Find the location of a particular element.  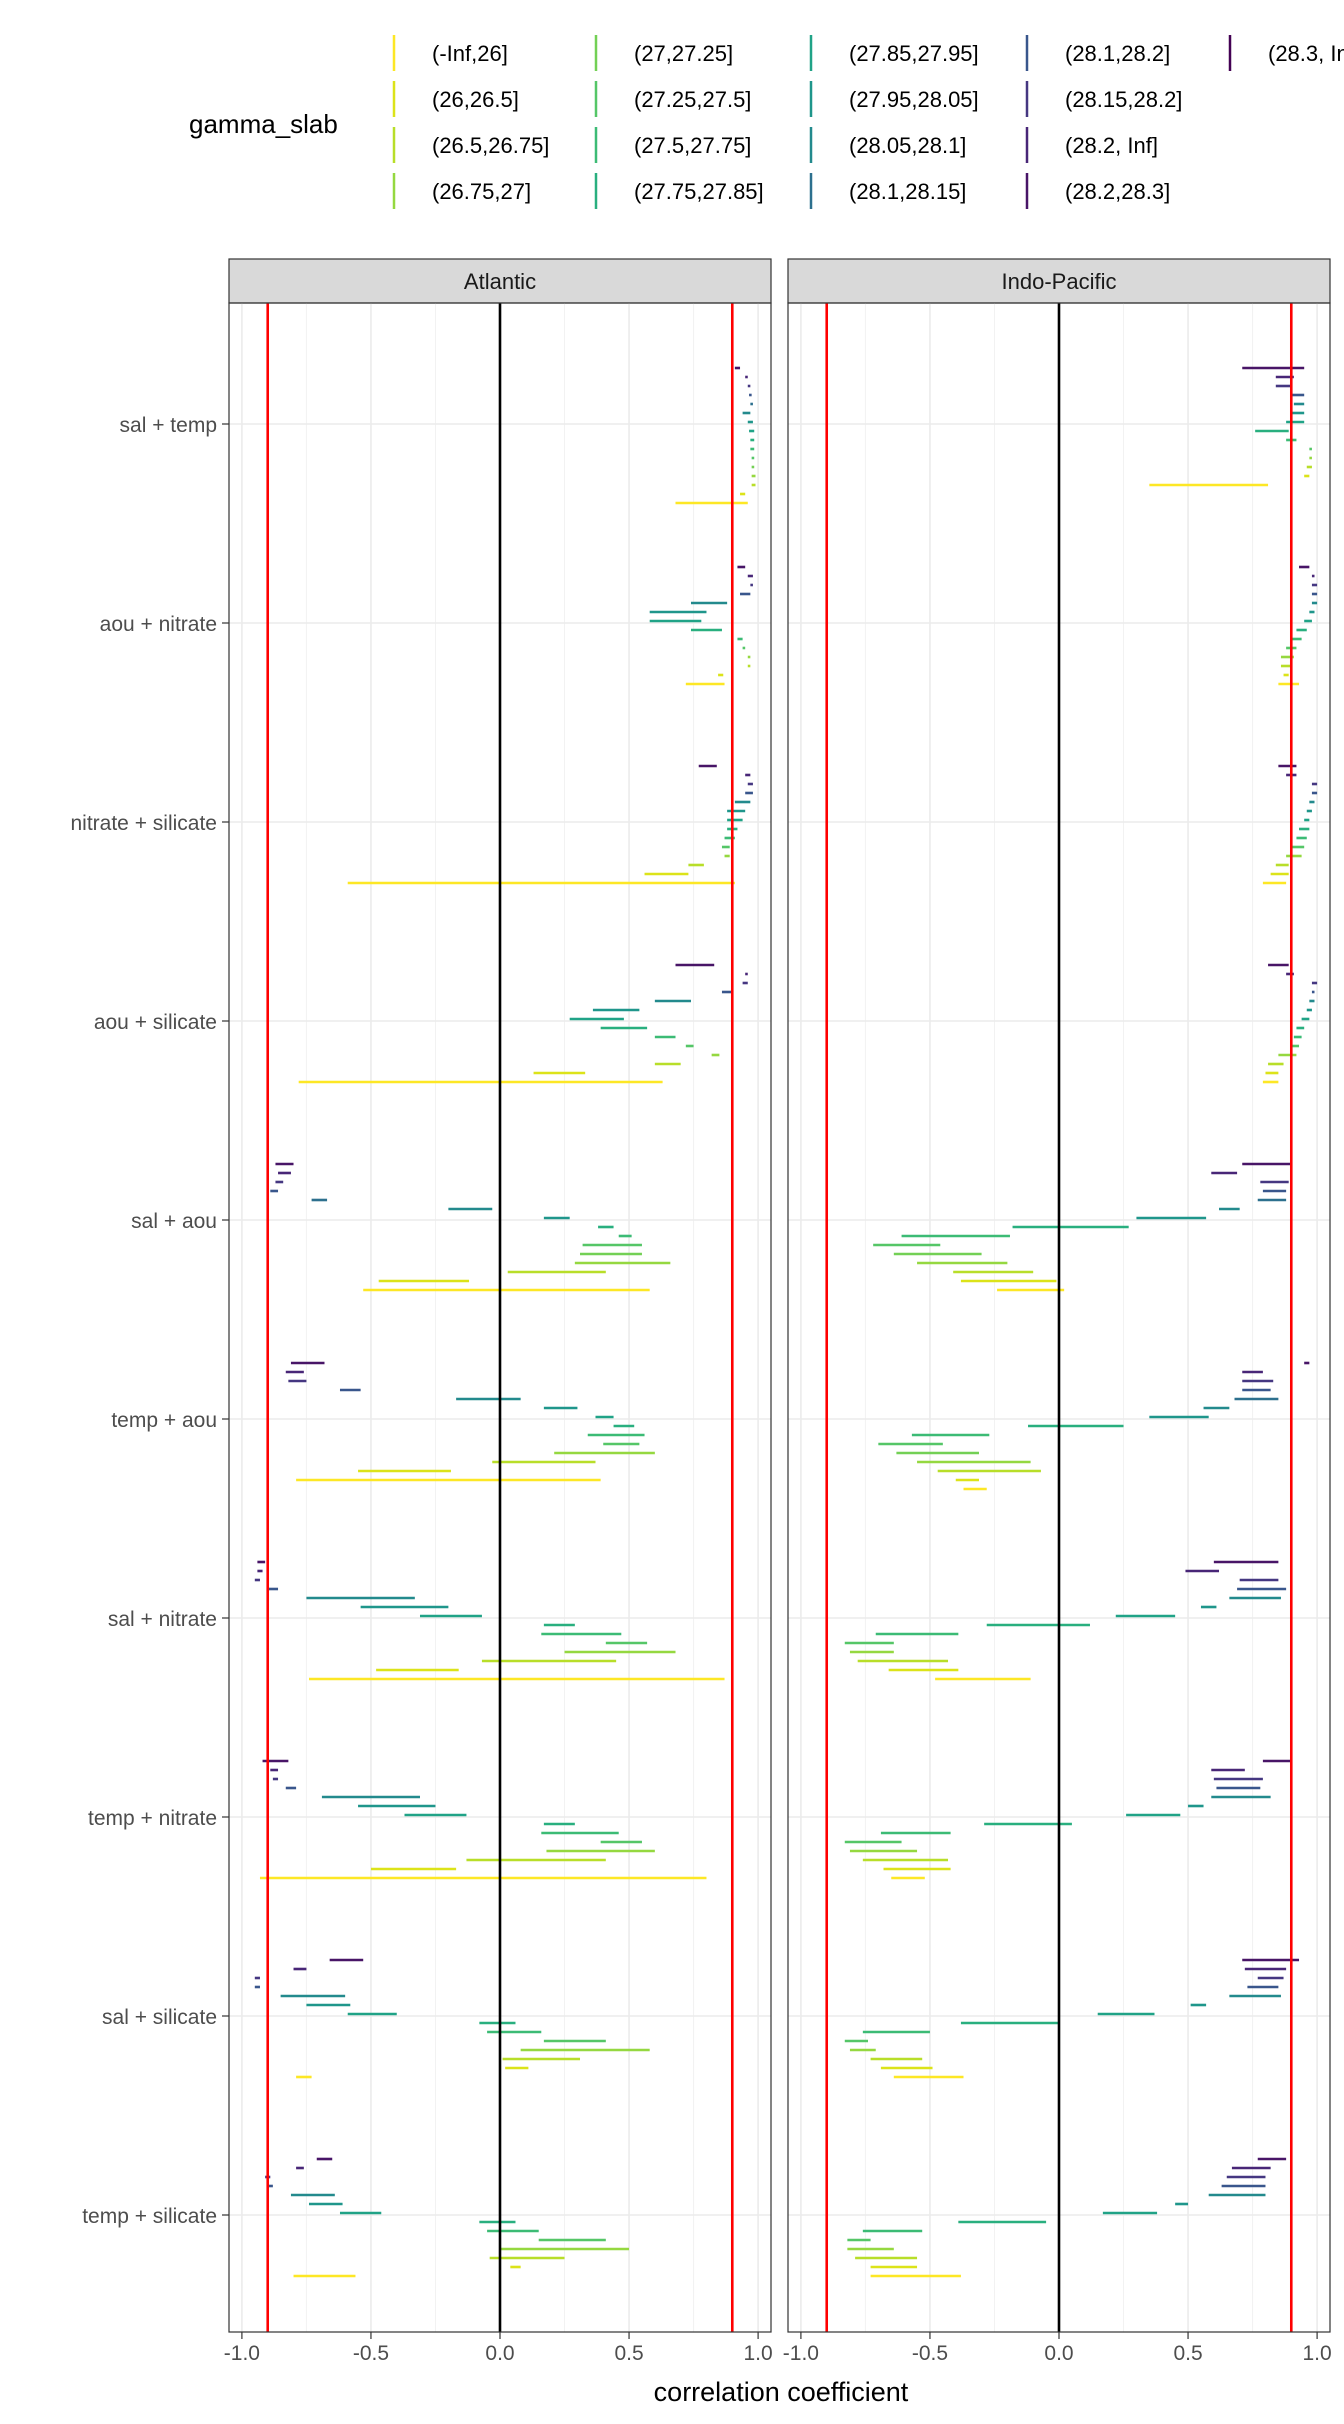

y-tick-label: sal + aou is located at coordinates (174, 1221).